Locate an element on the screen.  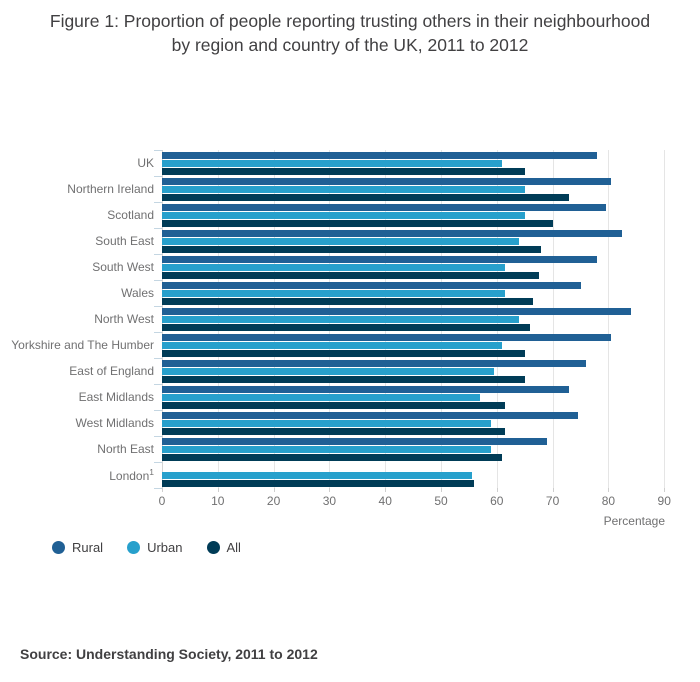
category-label: East Midlands is located at coordinates (116, 397).